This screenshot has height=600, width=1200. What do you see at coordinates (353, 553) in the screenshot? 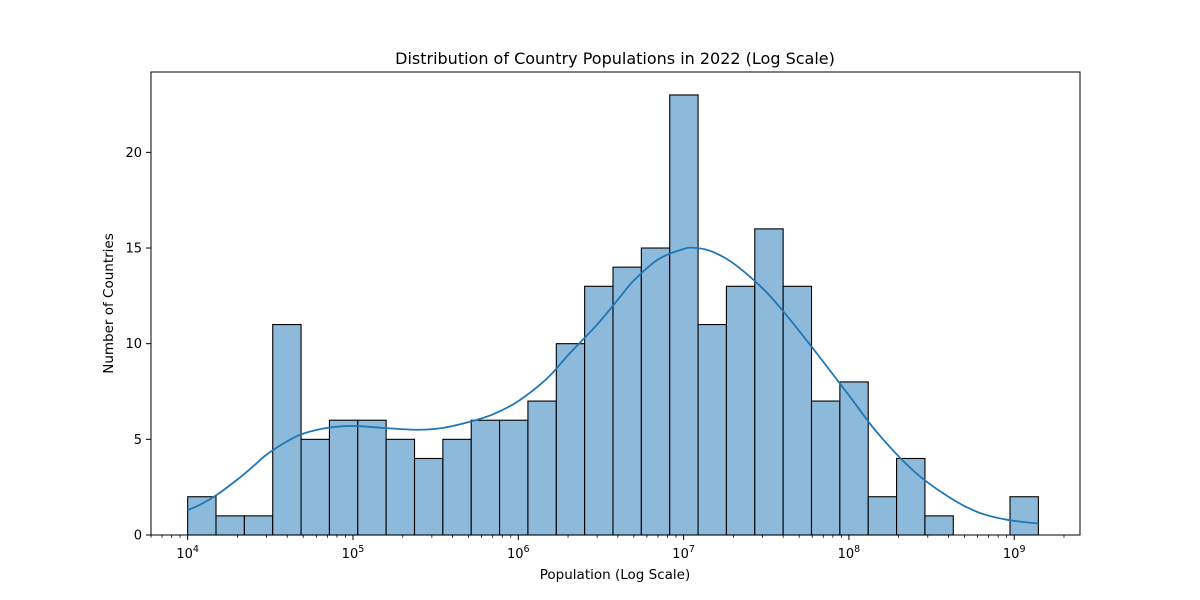
I see `x-tick-label: 10⁵` at bounding box center [353, 553].